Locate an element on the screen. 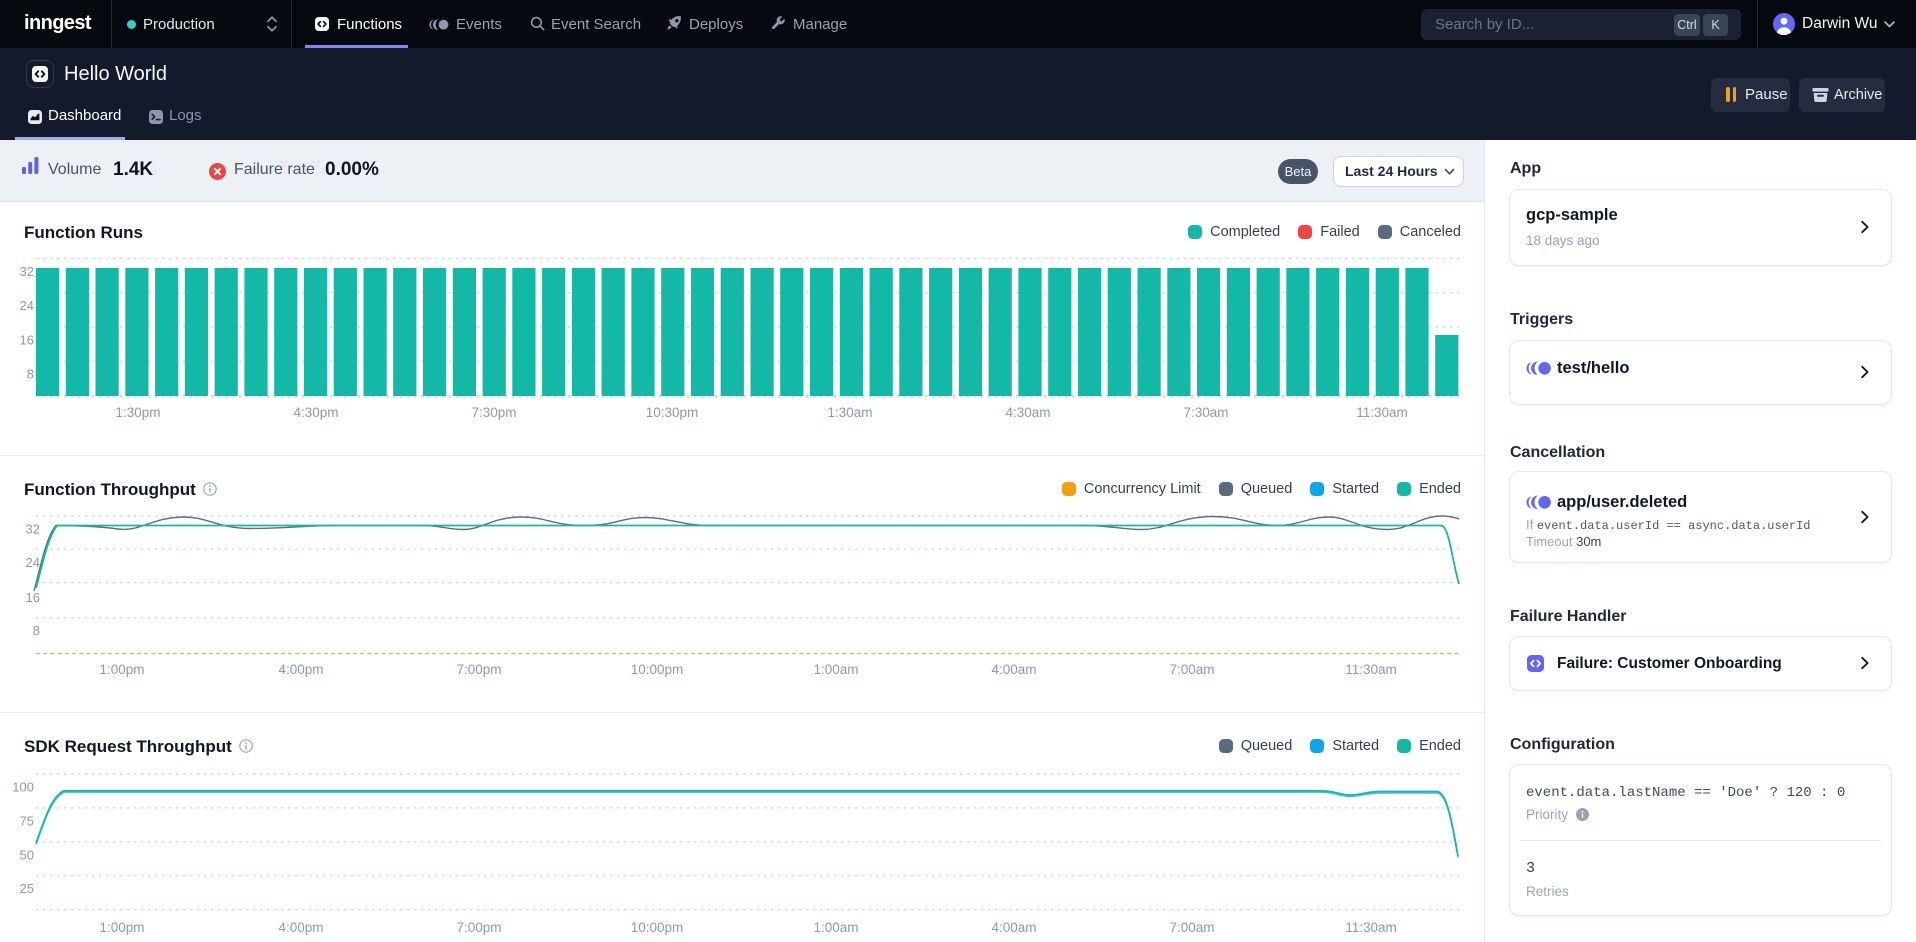 The image size is (1916, 942). svg-text: 50 is located at coordinates (27, 854).